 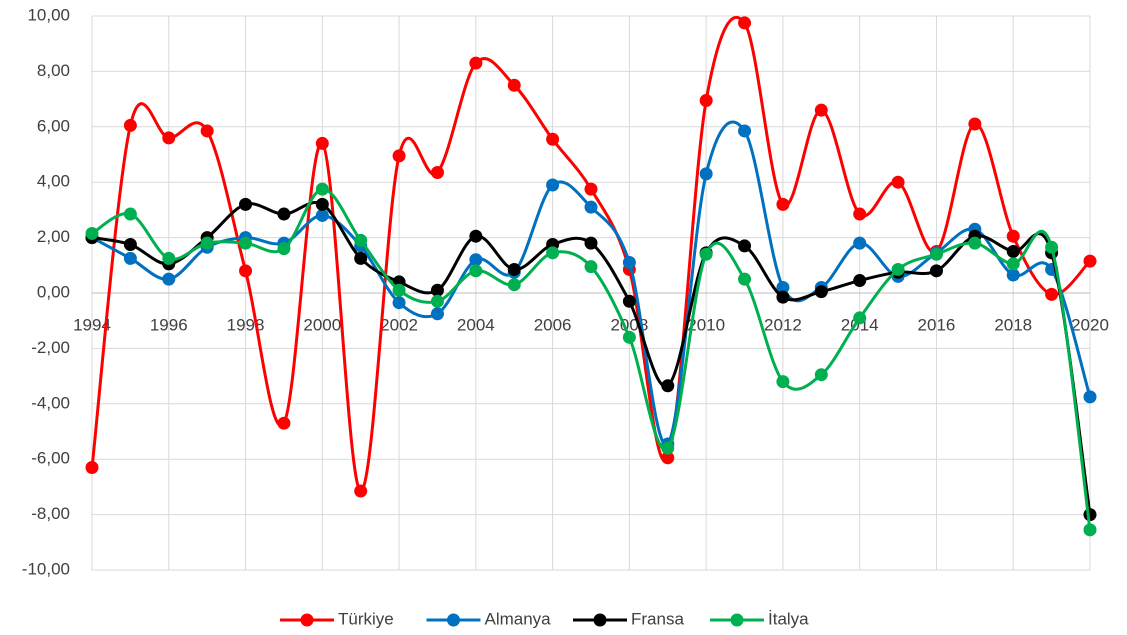 What do you see at coordinates (553, 324) in the screenshot?
I see `x-tick-label: 2006` at bounding box center [553, 324].